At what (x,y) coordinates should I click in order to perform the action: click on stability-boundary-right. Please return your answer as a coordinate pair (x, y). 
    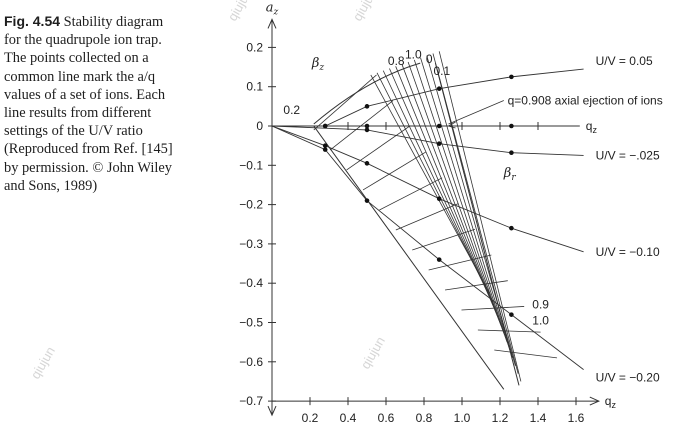
    Looking at the image, I should click on (477, 224).